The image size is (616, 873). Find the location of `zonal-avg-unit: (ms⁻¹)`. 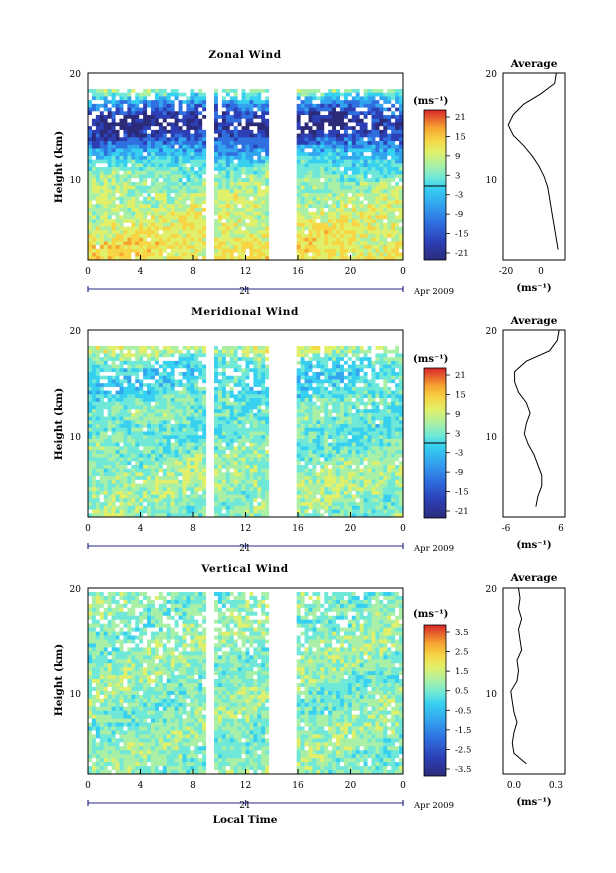

zonal-avg-unit: (ms⁻¹) is located at coordinates (533, 288).